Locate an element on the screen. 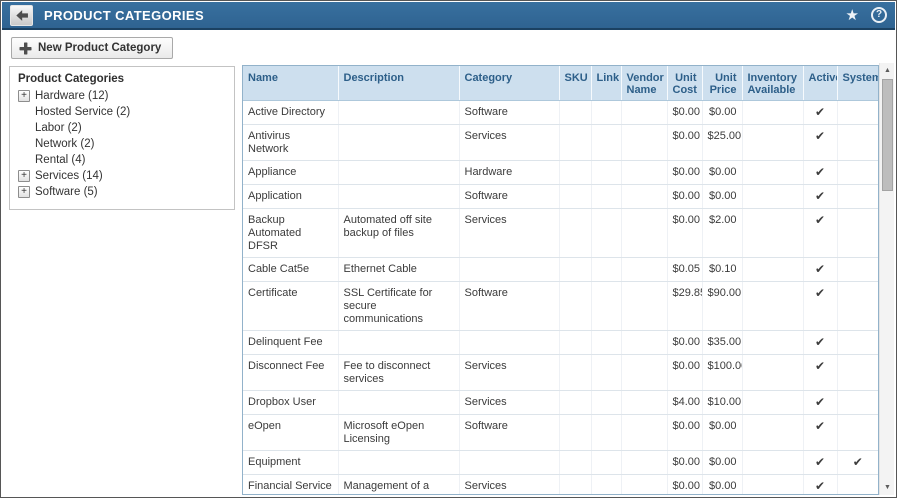 The width and height of the screenshot is (897, 498). column-header-system: System is located at coordinates (857, 83).